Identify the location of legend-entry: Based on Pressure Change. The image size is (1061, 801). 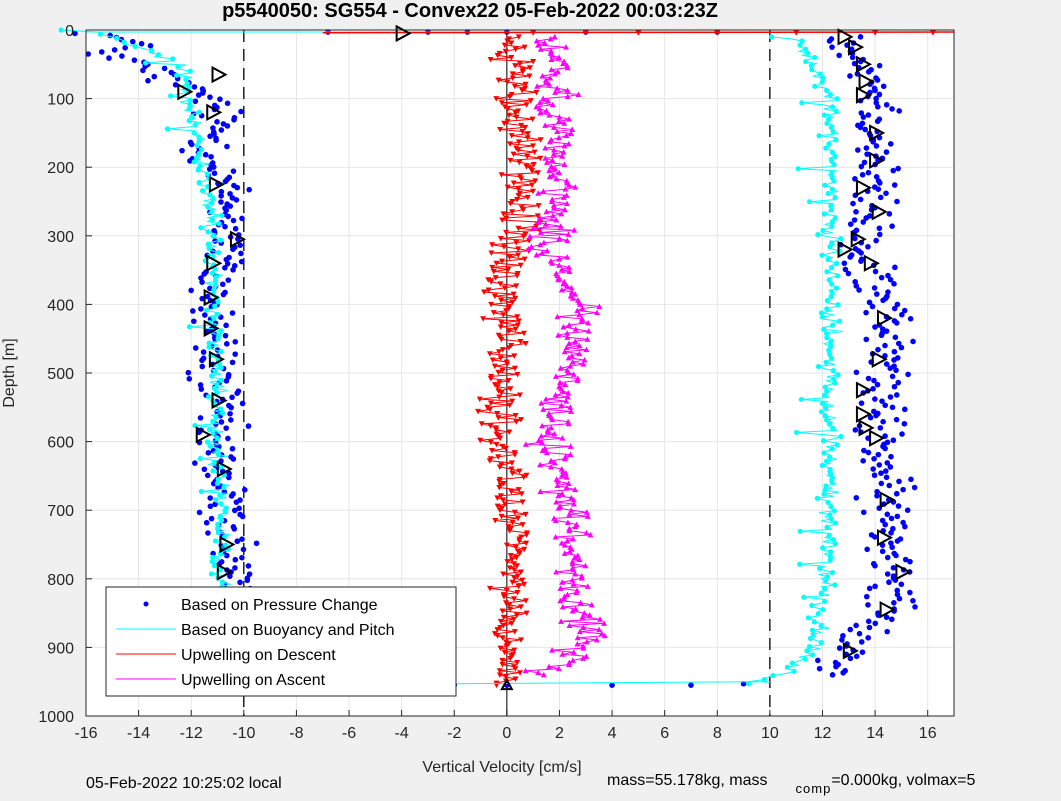
(260, 605).